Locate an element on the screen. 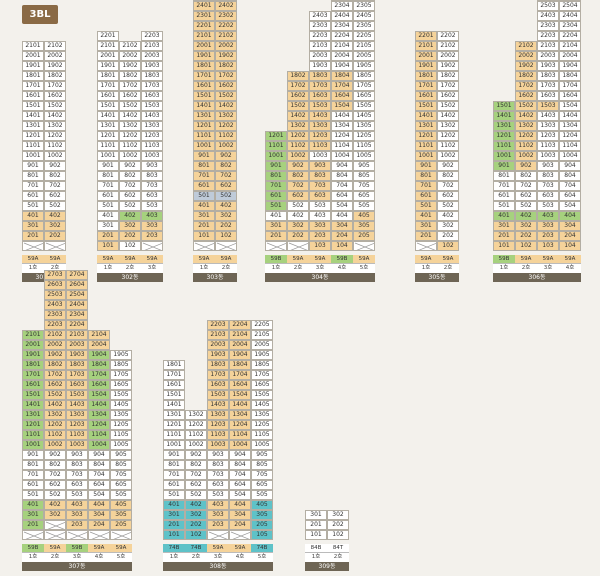  unit-cell: 2205 is located at coordinates (262, 325).